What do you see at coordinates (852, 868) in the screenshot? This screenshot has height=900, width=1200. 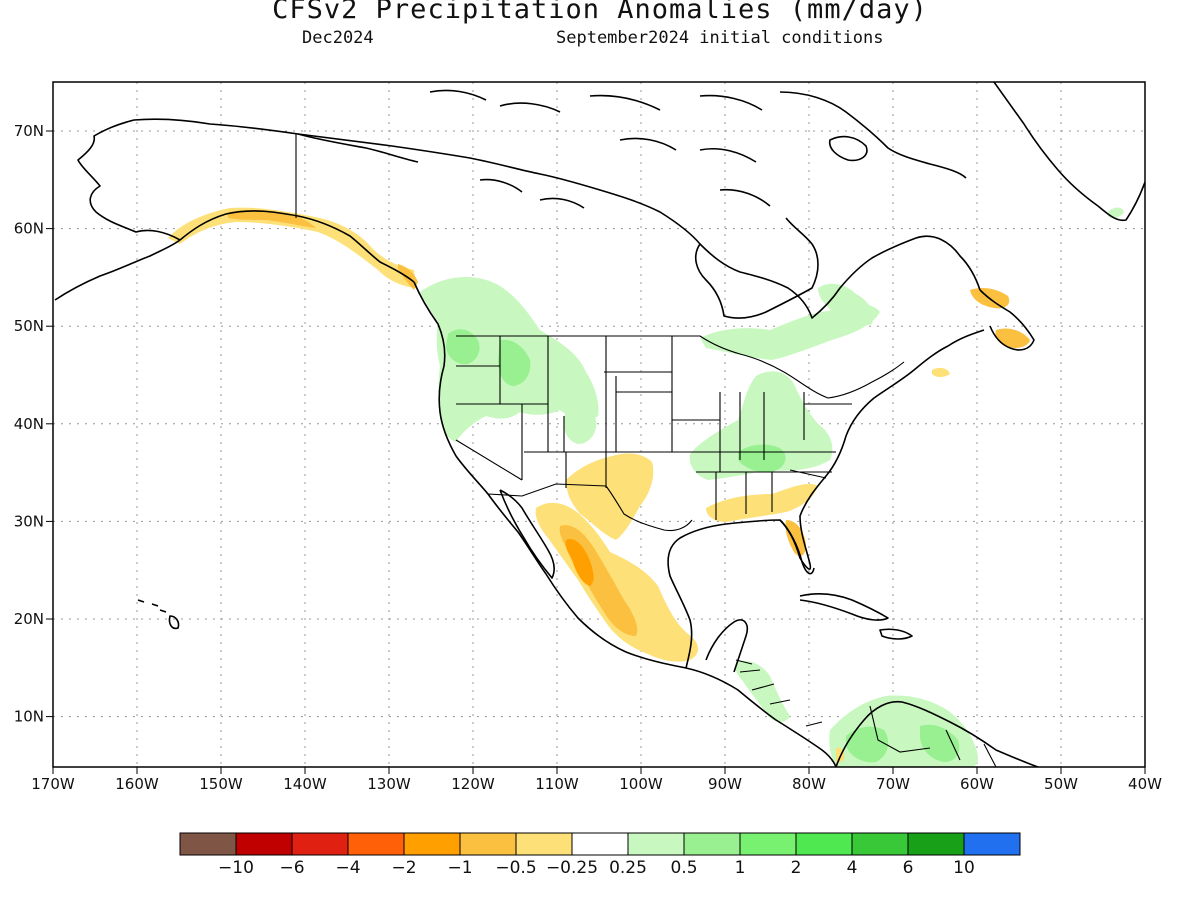 I see `colorbar-label: 4` at bounding box center [852, 868].